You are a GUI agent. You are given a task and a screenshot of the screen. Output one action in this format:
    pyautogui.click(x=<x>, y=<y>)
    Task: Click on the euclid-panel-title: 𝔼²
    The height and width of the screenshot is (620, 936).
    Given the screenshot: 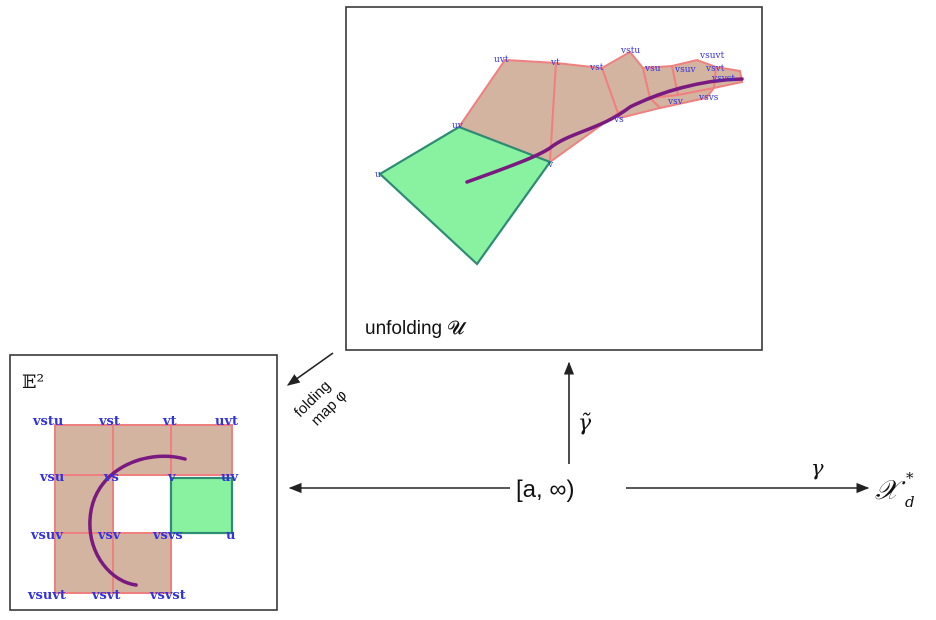 What is the action you would take?
    pyautogui.click(x=33, y=382)
    